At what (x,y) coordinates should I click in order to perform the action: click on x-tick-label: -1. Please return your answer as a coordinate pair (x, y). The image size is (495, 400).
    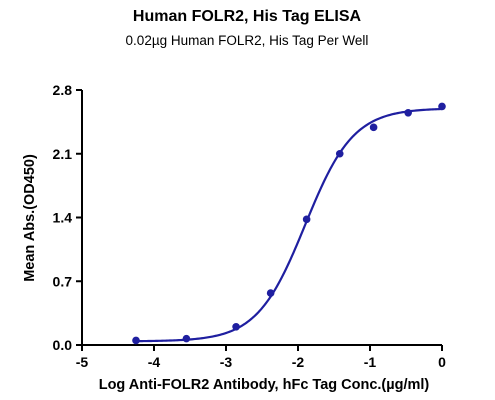
    Looking at the image, I should click on (370, 362).